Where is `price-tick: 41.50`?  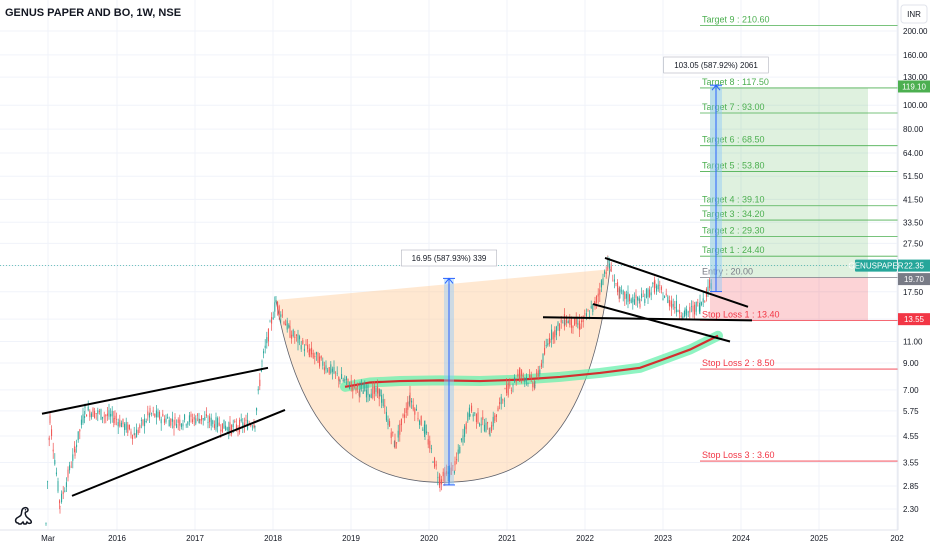 price-tick: 41.50 is located at coordinates (913, 199).